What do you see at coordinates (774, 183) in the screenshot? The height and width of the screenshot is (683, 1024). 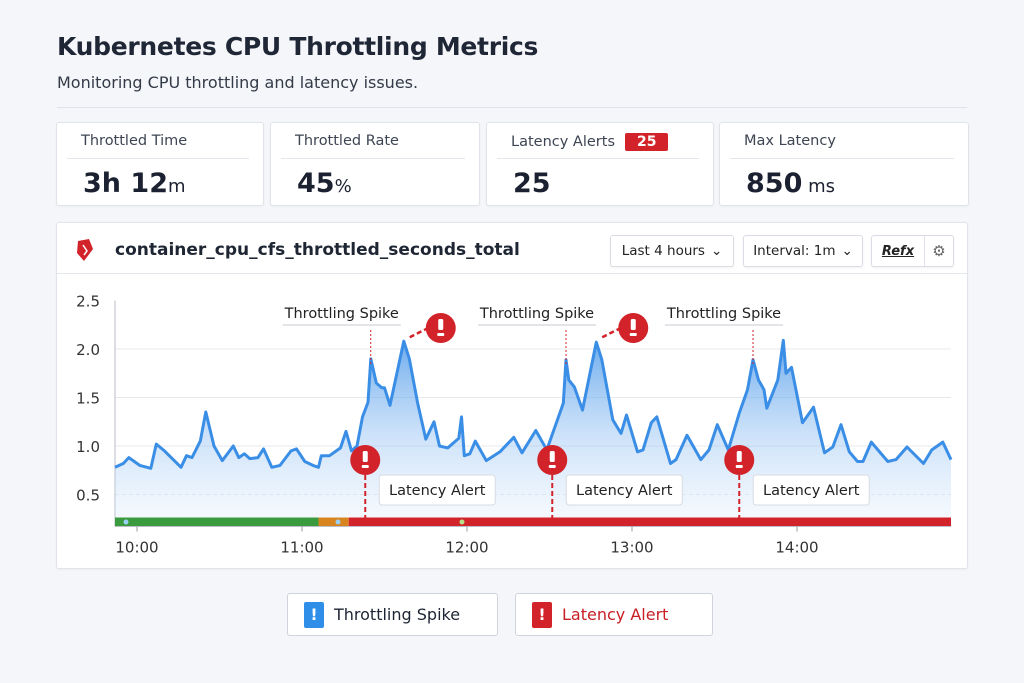 I see `stat-value: 850` at bounding box center [774, 183].